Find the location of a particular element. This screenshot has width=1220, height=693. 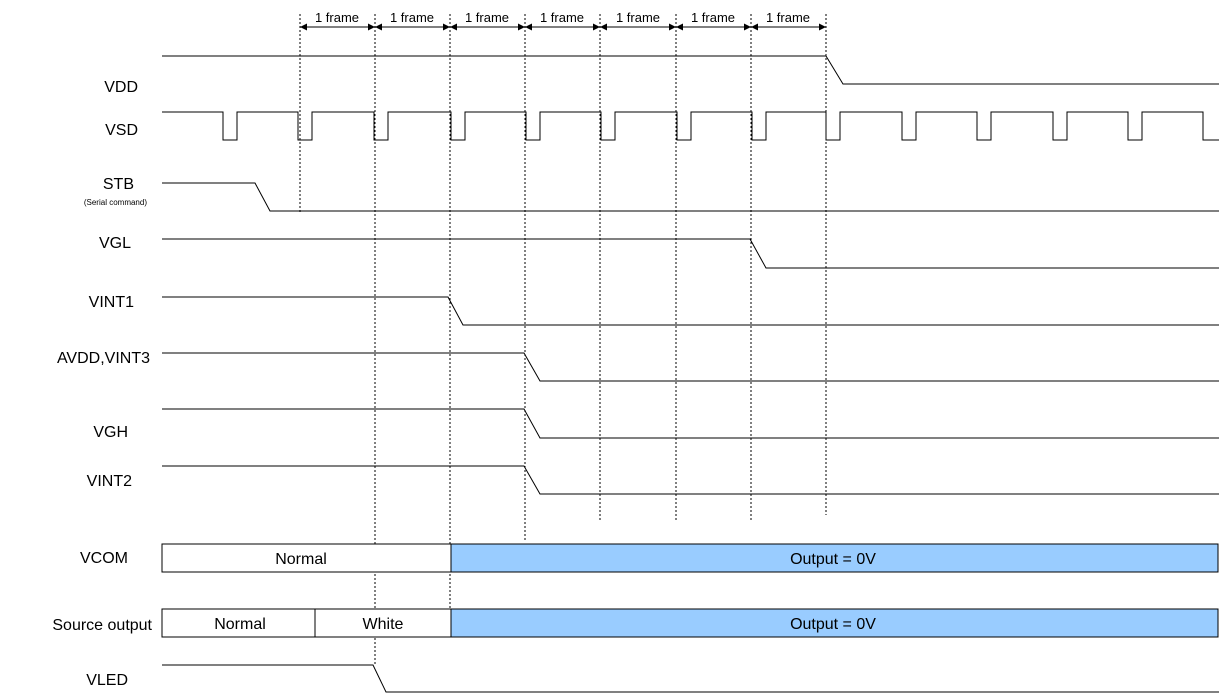

signal-label-vled: VLED is located at coordinates (107, 680).